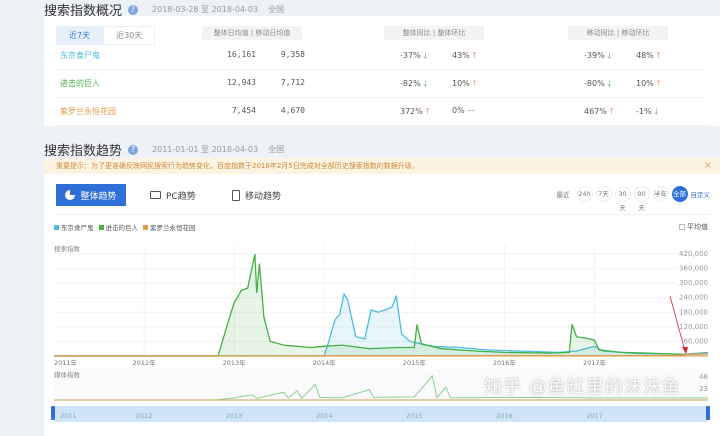 The image size is (720, 436). What do you see at coordinates (256, 195) in the screenshot?
I see `tab-mobile-trend: 移动趋势` at bounding box center [256, 195].